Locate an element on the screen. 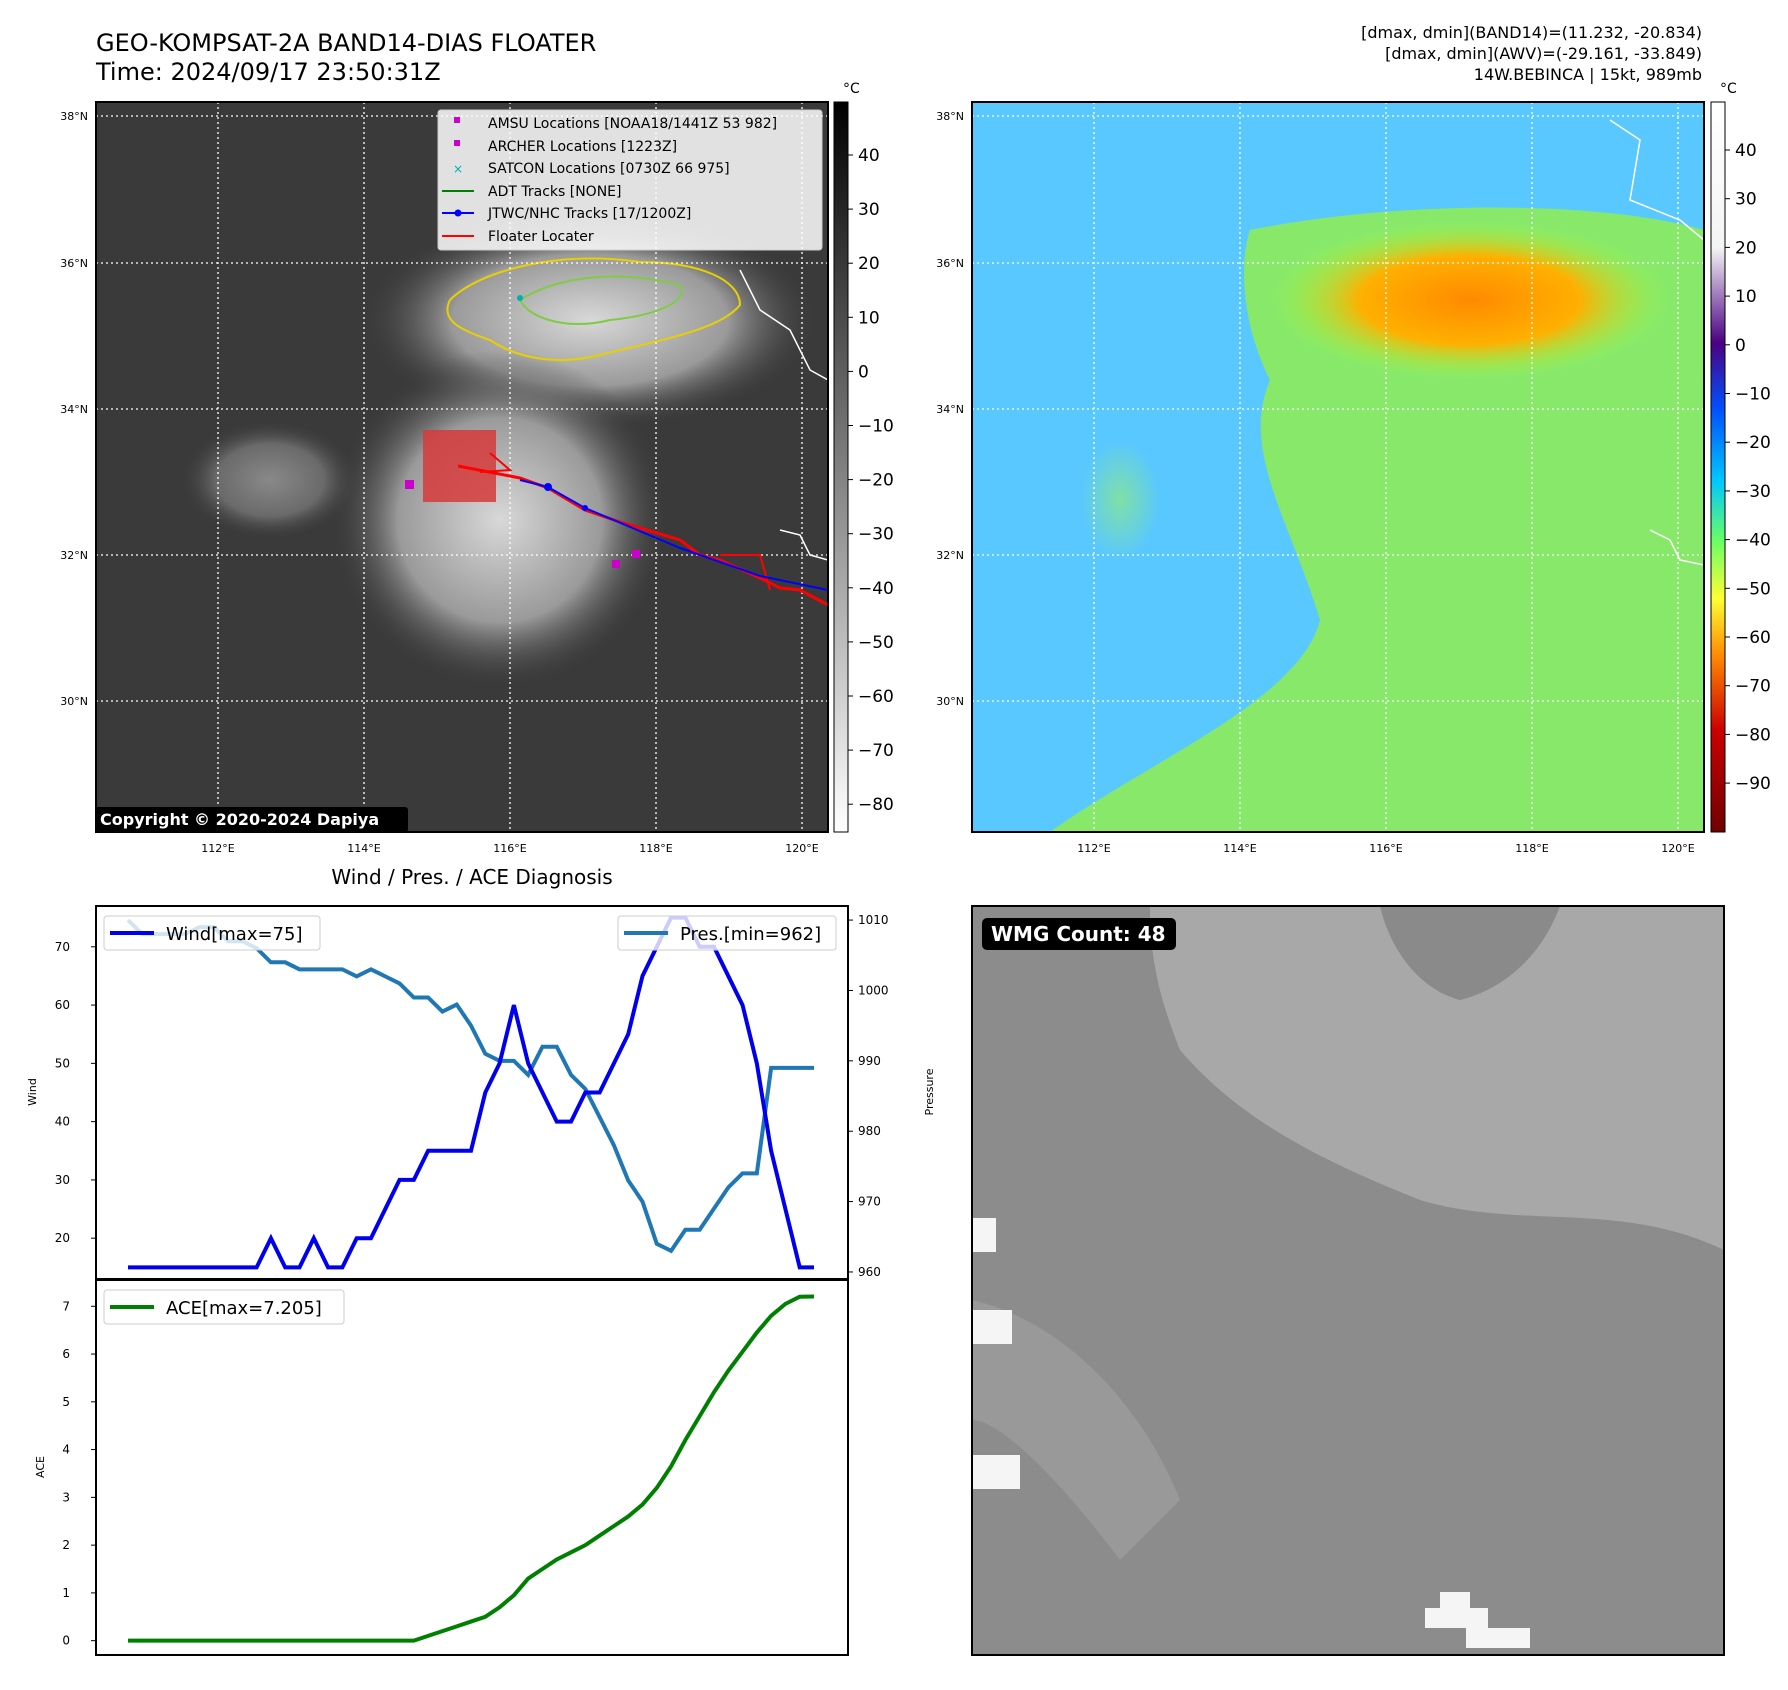 Image resolution: width=1788 pixels, height=1690 pixels. wmg-mid-region is located at coordinates (1076, 1430).